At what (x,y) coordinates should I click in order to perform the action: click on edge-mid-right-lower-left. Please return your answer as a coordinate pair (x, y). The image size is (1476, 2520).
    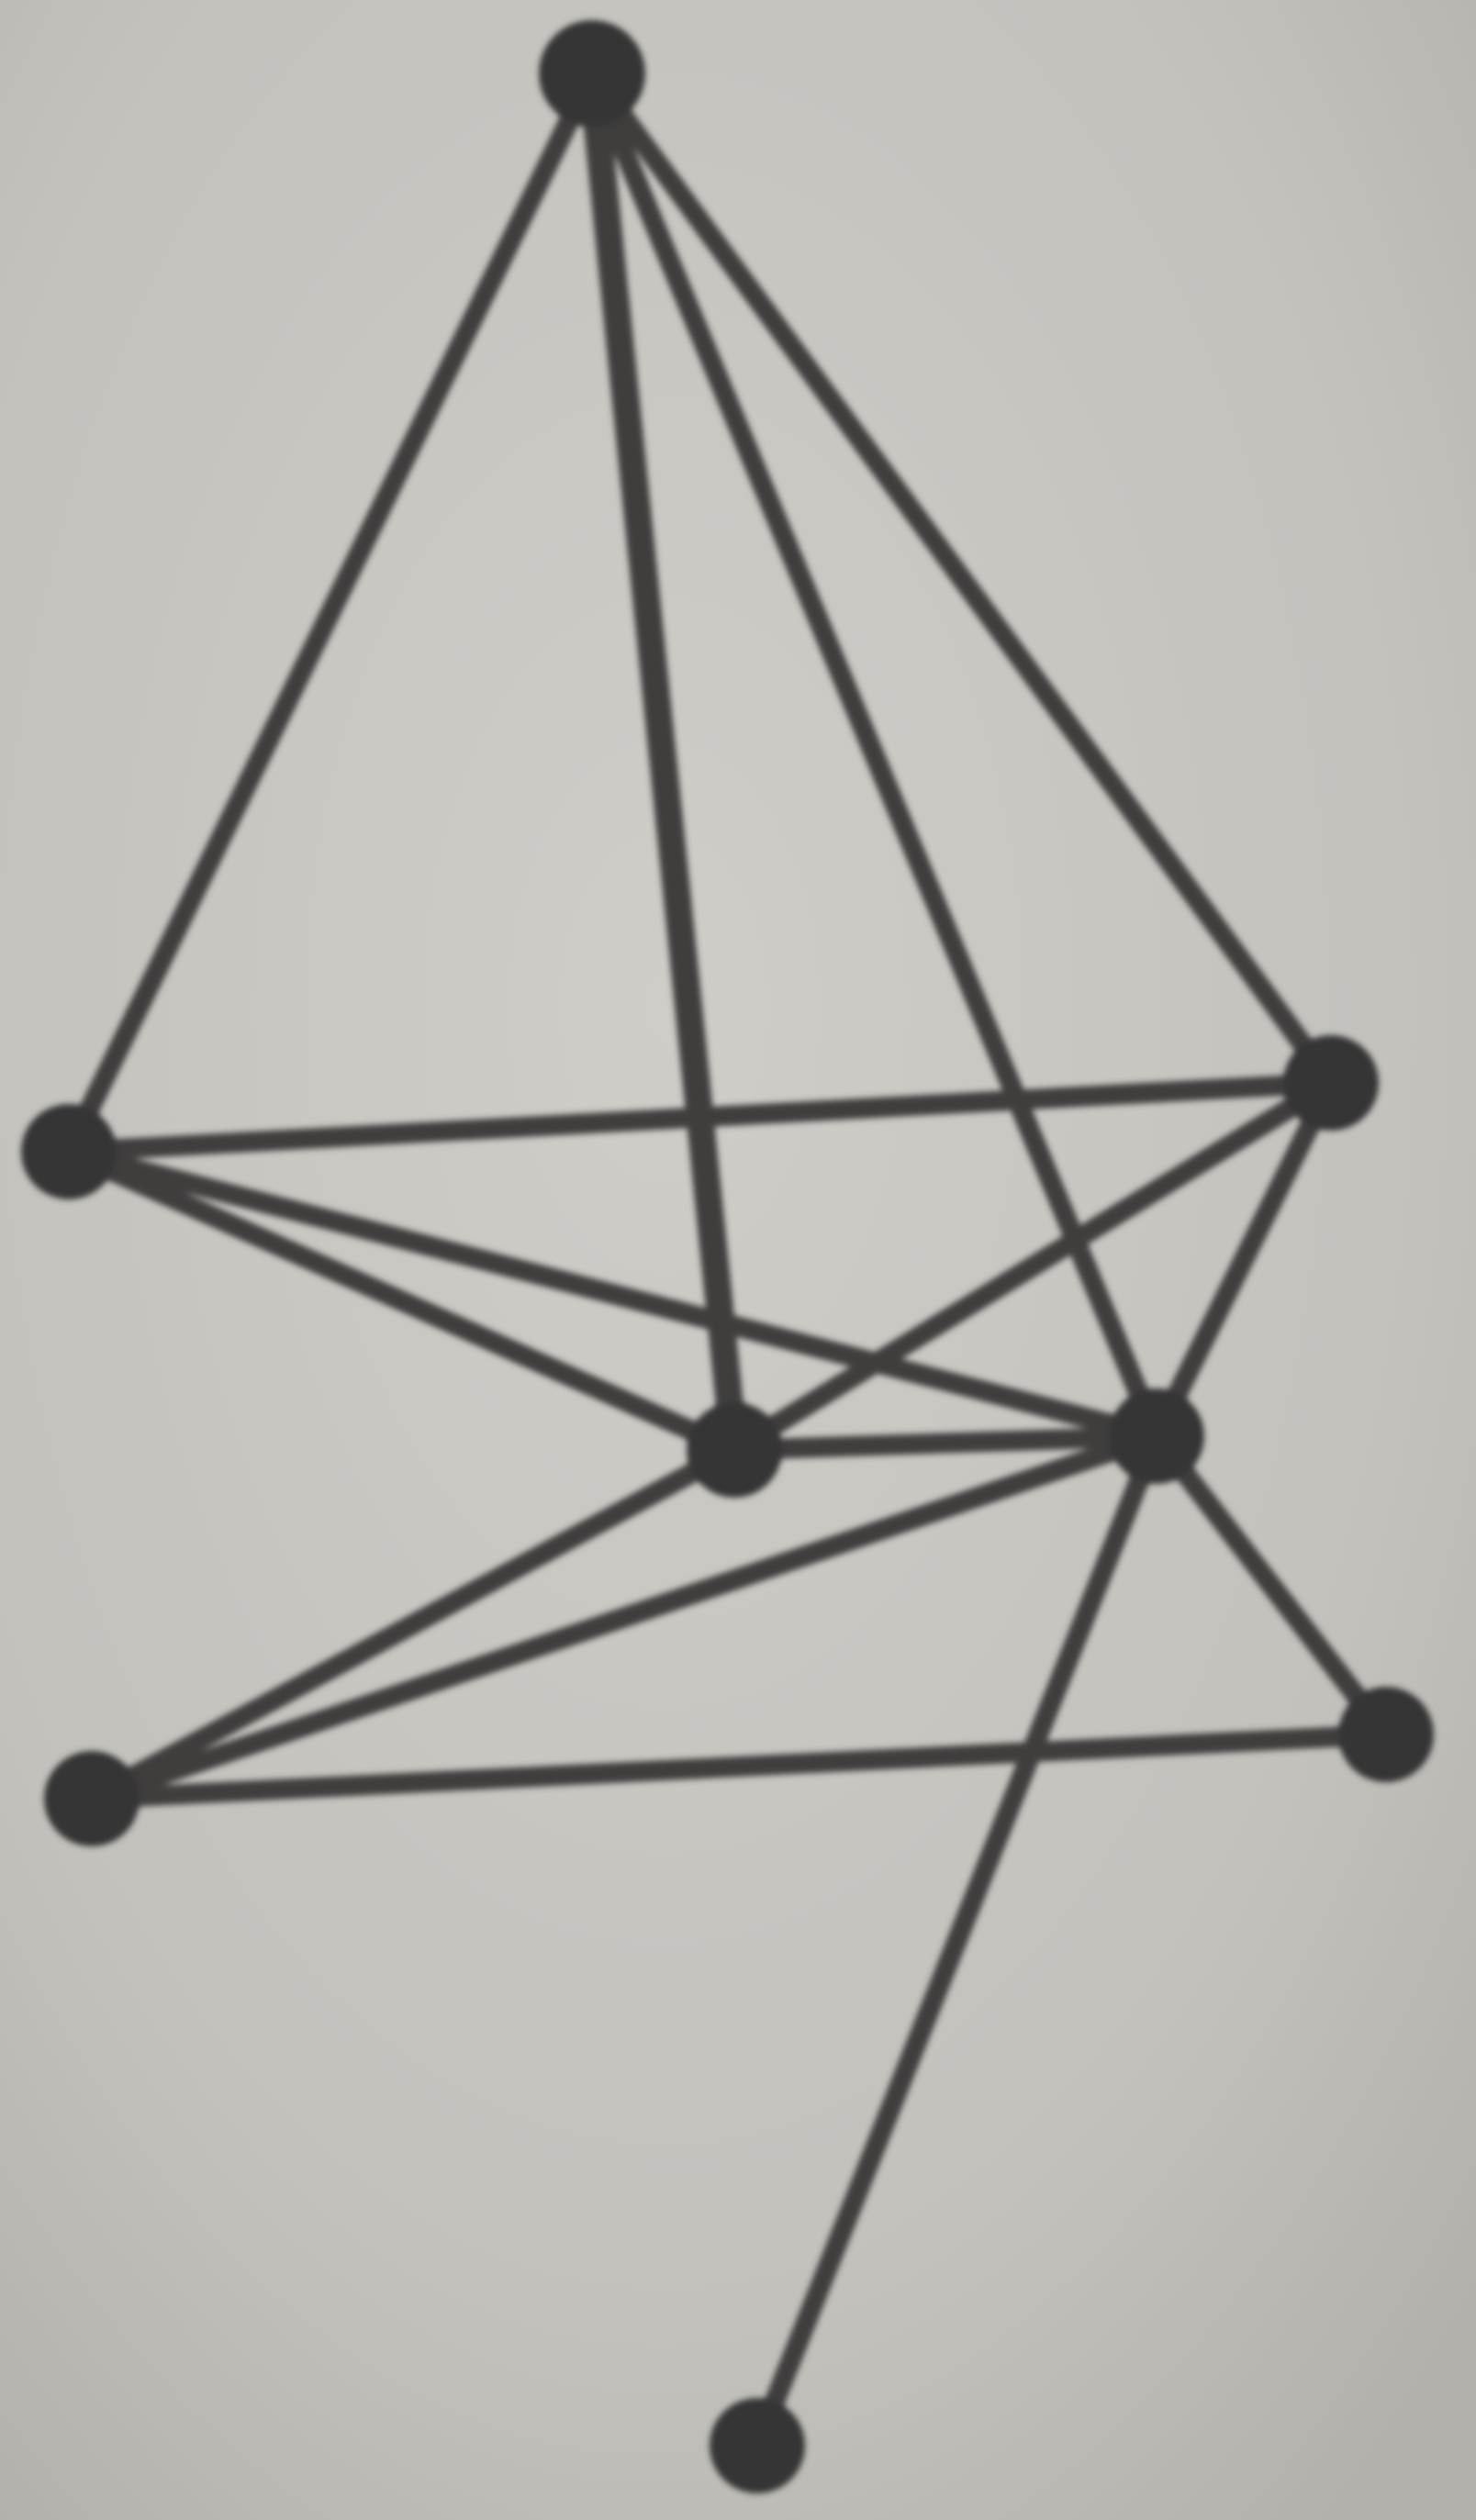
    Looking at the image, I should click on (624, 1617).